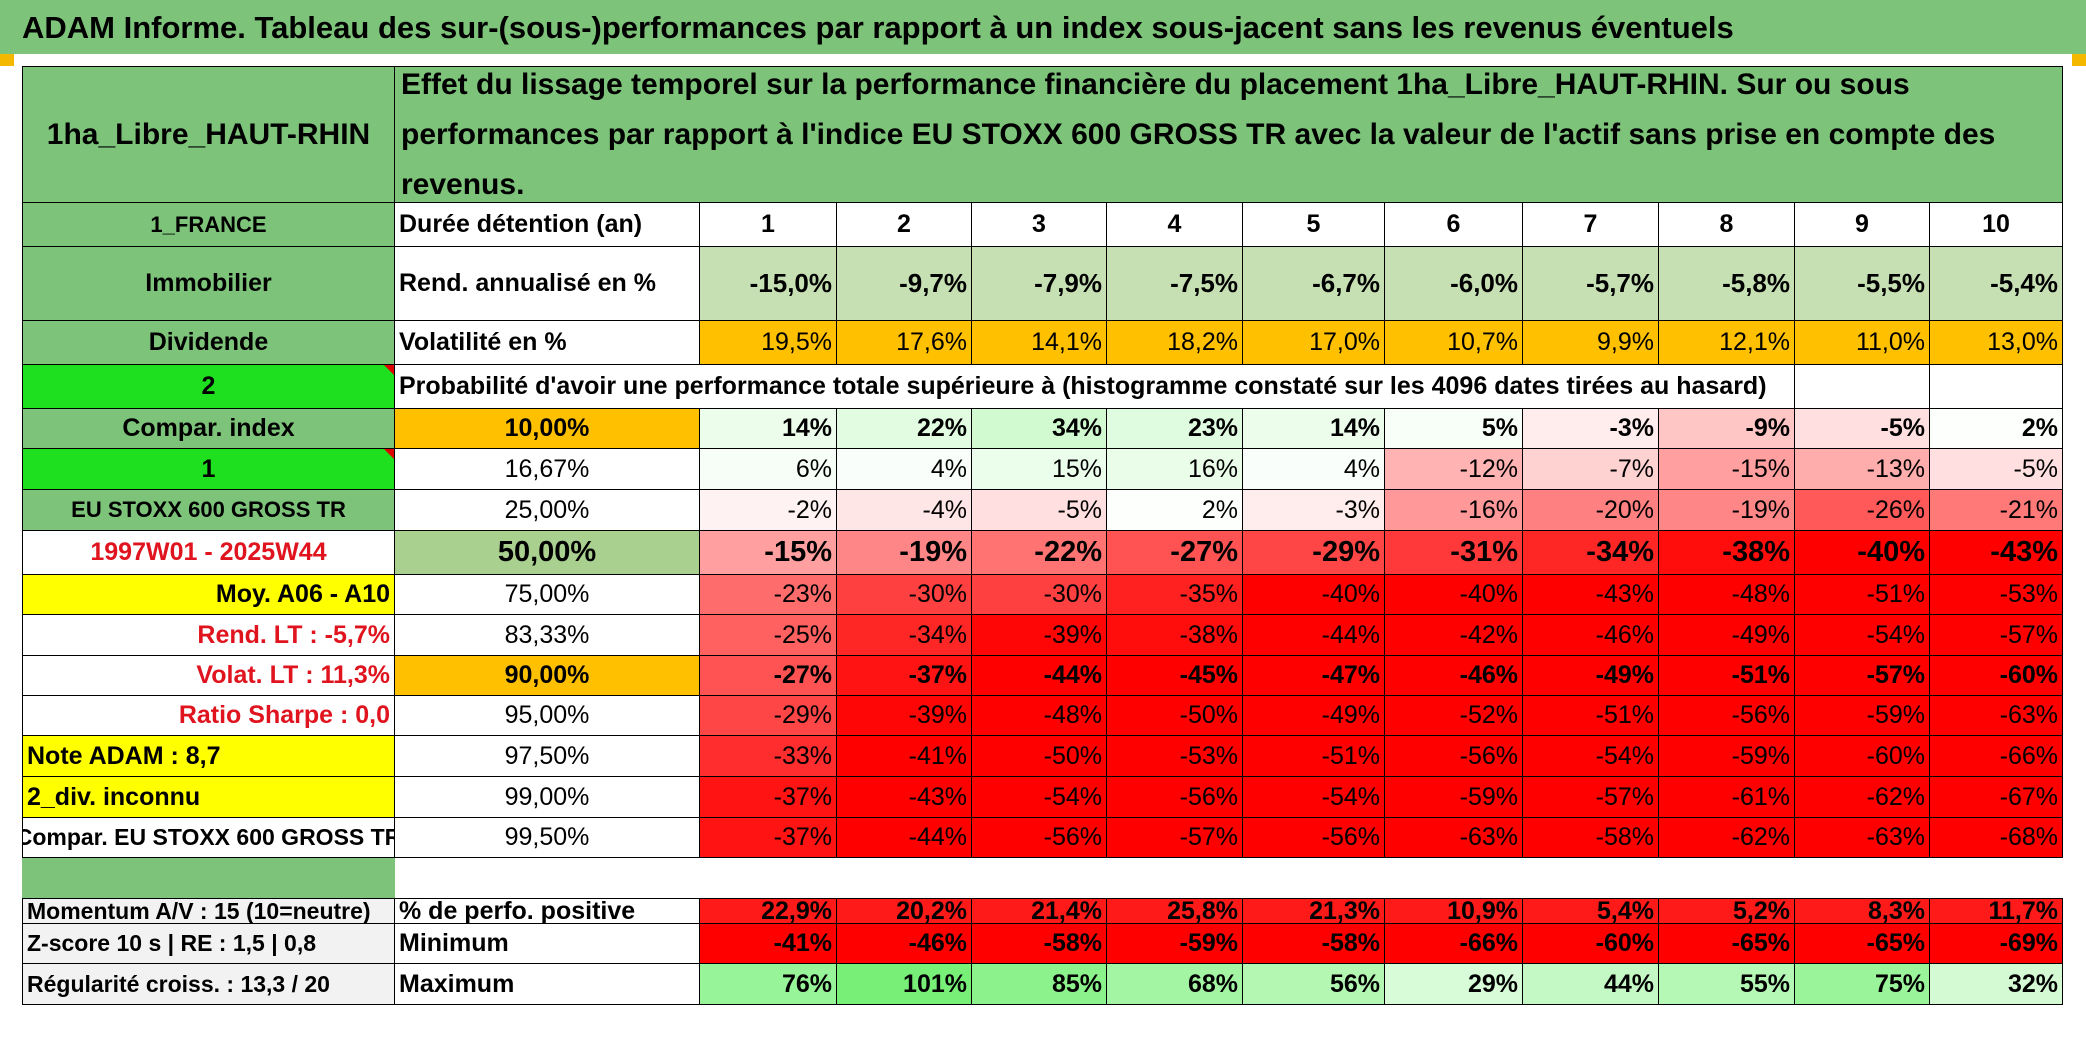 The height and width of the screenshot is (1044, 2086). Describe the element at coordinates (1862, 225) in the screenshot. I see `year-header: 9` at that location.